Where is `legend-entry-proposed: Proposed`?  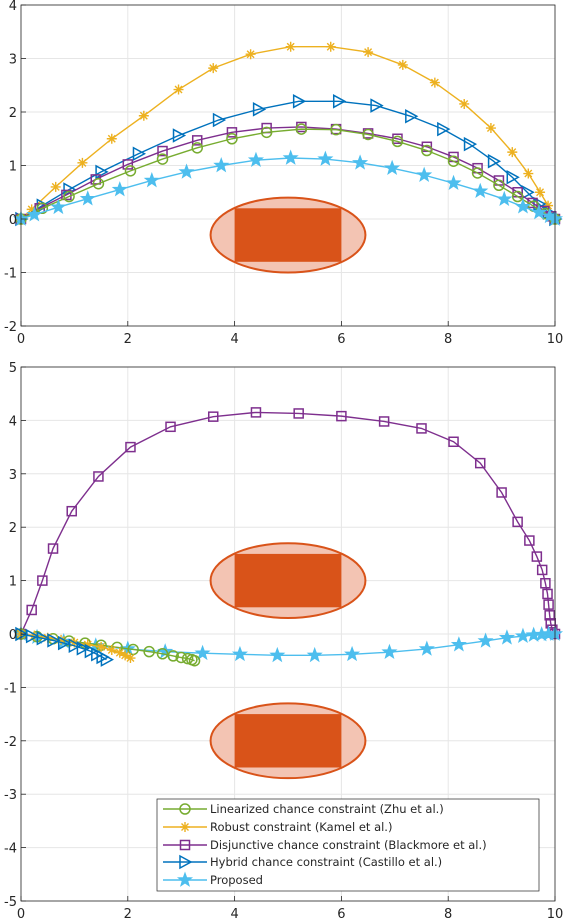 legend-entry-proposed: Proposed is located at coordinates (213, 879).